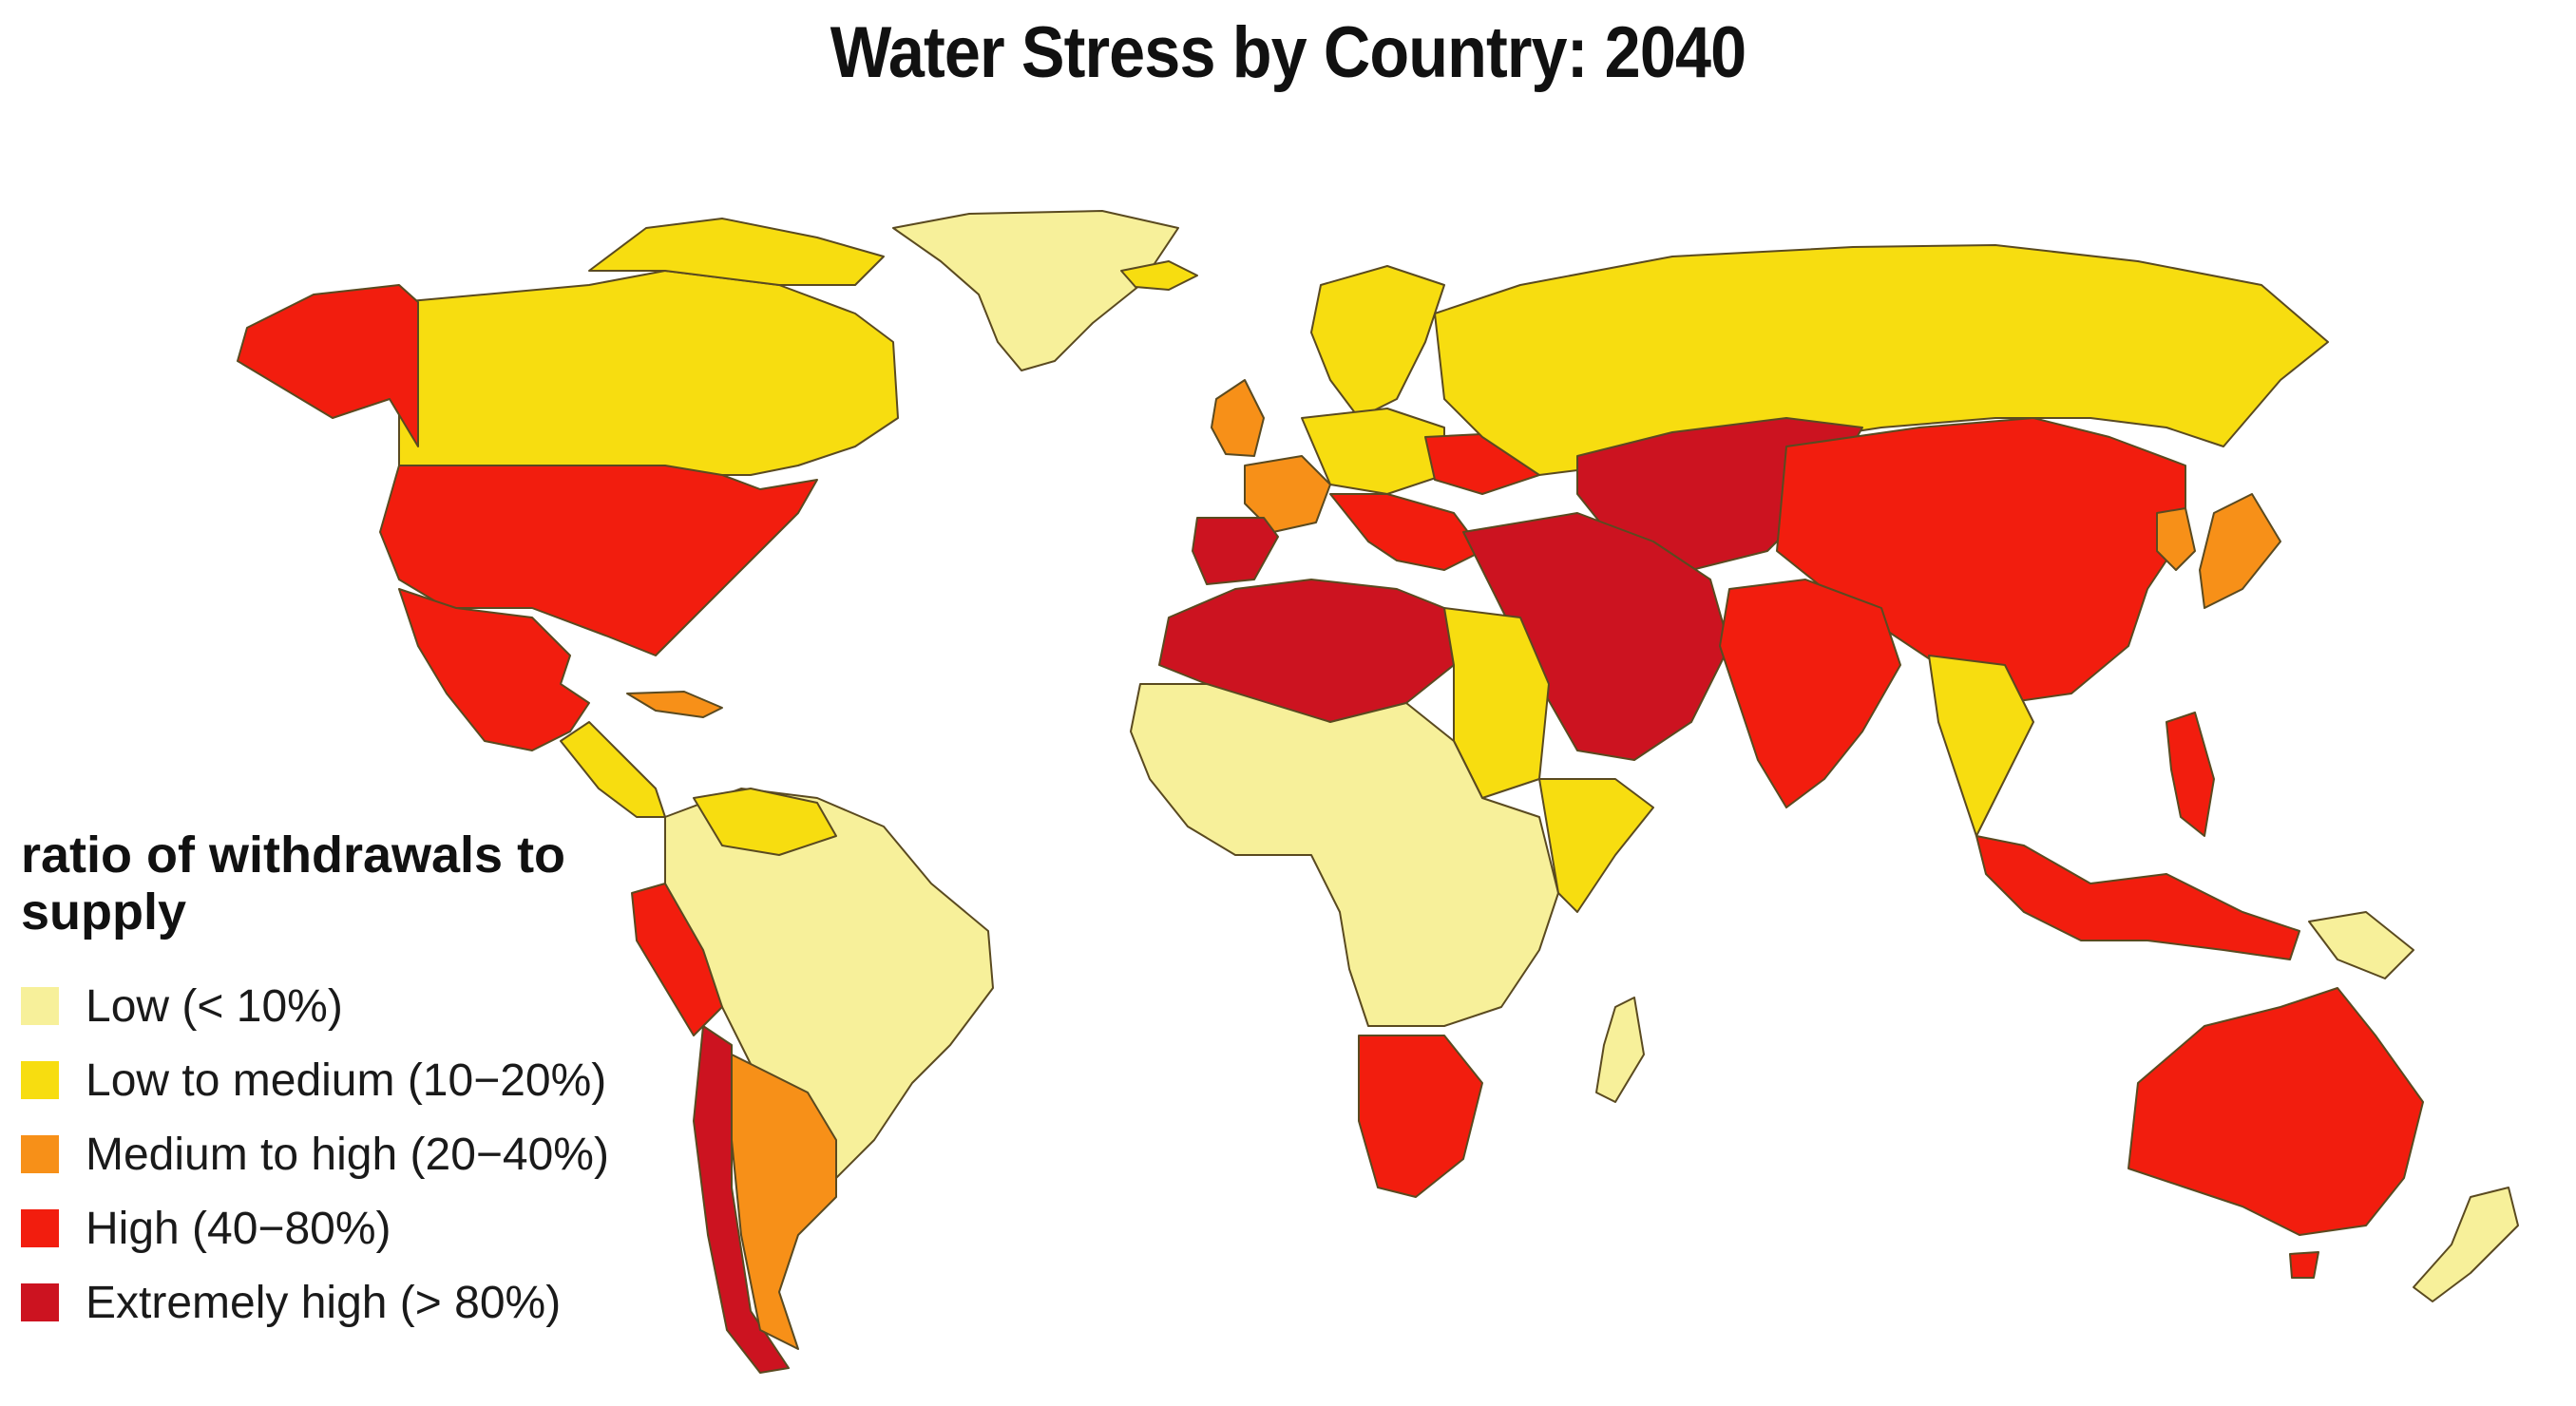  I want to click on region-scandinavia, so click(1377, 342).